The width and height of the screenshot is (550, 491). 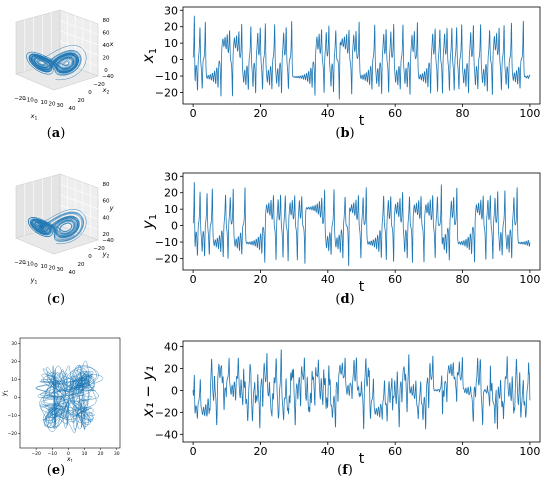 What do you see at coordinates (106, 71) in the screenshot?
I see `z-tick-label: 0` at bounding box center [106, 71].